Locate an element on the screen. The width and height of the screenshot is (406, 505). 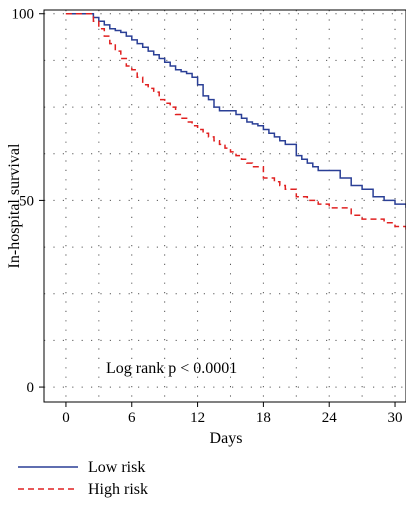
x-tick-label: 12 is located at coordinates (197, 418).